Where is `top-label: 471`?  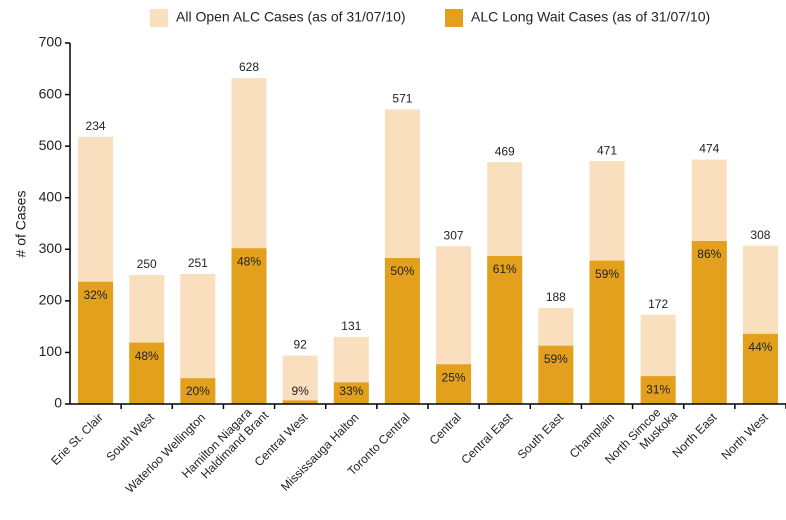
top-label: 471 is located at coordinates (607, 150).